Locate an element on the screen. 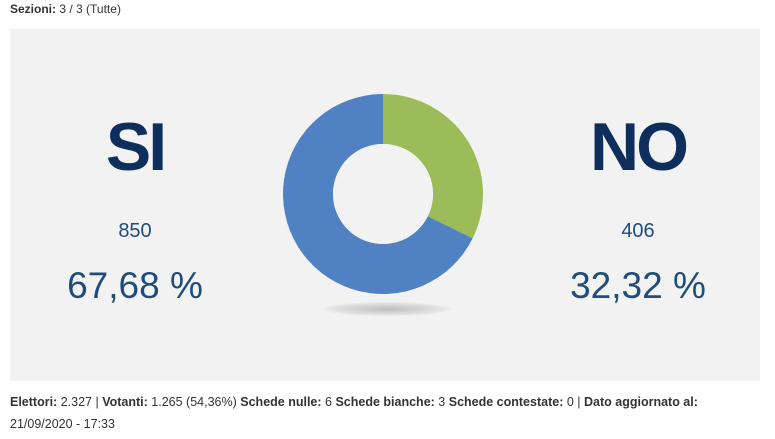  aggiornato-value: 21/09/2020 - 17:33 is located at coordinates (62, 424).